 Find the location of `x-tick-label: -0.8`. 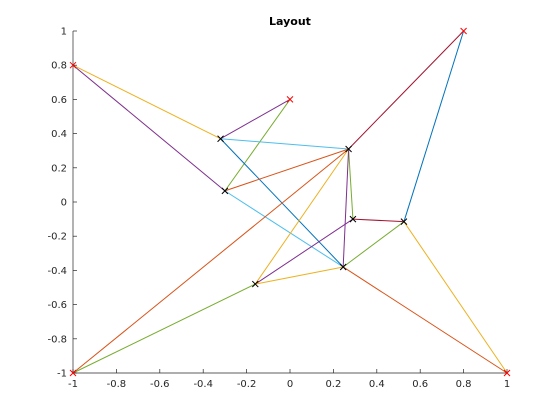

x-tick-label: -0.8 is located at coordinates (117, 384).